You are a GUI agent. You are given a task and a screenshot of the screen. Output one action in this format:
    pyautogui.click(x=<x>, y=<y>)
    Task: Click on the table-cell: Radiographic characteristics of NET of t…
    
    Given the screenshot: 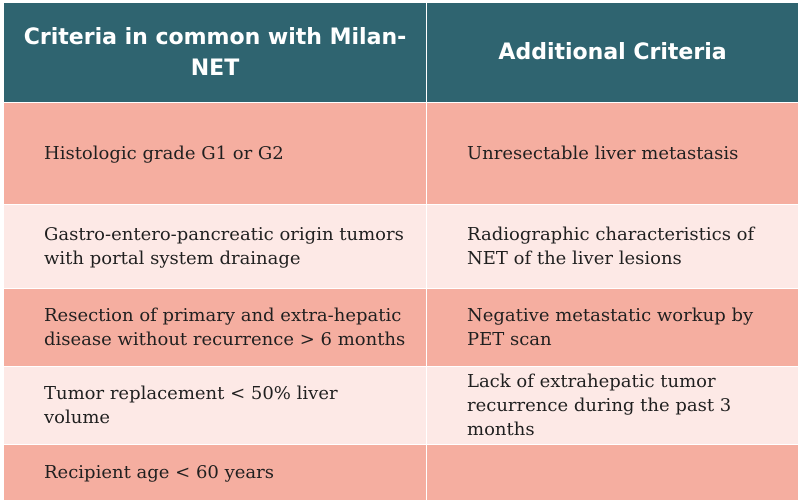 What is the action you would take?
    pyautogui.click(x=612, y=246)
    